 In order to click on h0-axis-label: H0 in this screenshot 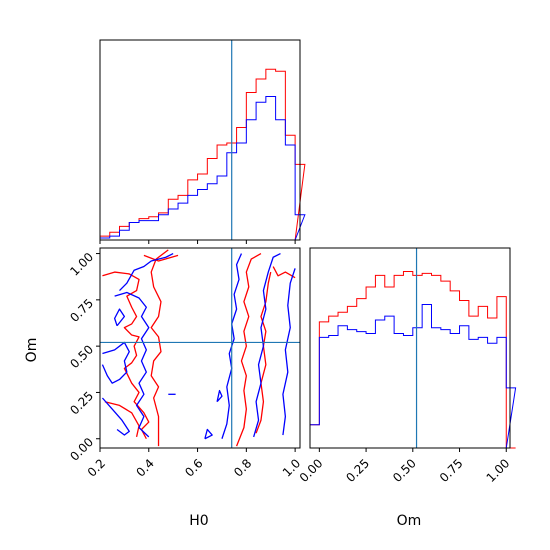, I will do `click(198, 521)`.